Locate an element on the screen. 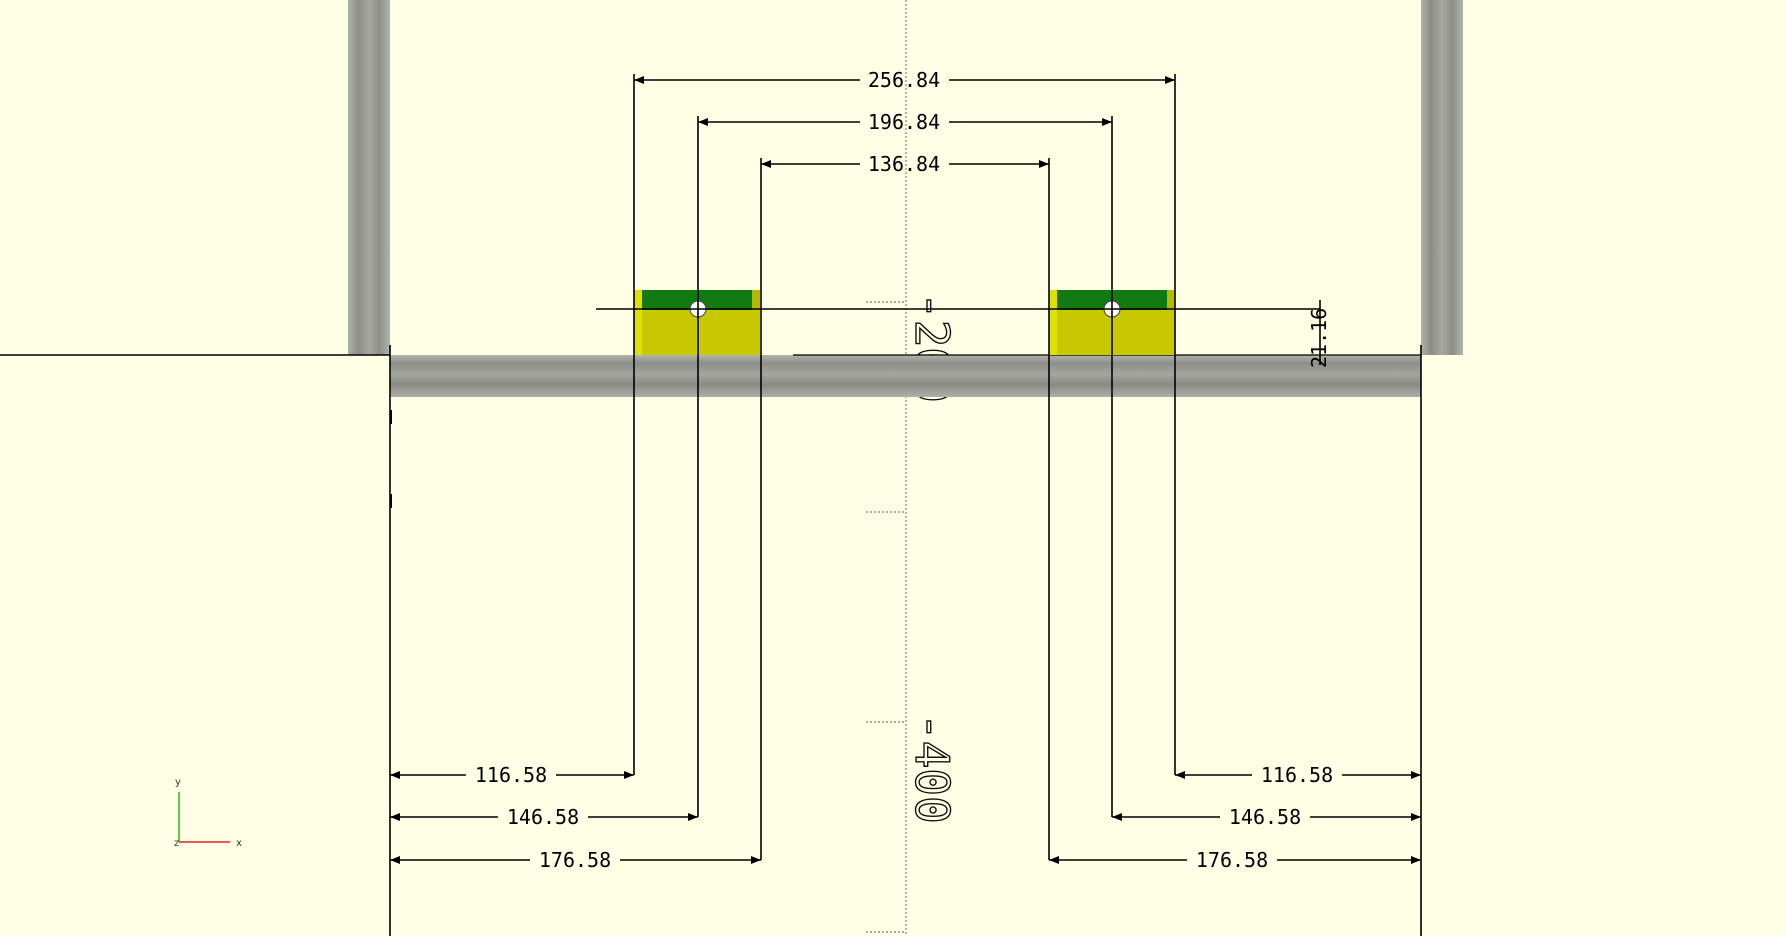  dim-label: 136.84 is located at coordinates (904, 164).